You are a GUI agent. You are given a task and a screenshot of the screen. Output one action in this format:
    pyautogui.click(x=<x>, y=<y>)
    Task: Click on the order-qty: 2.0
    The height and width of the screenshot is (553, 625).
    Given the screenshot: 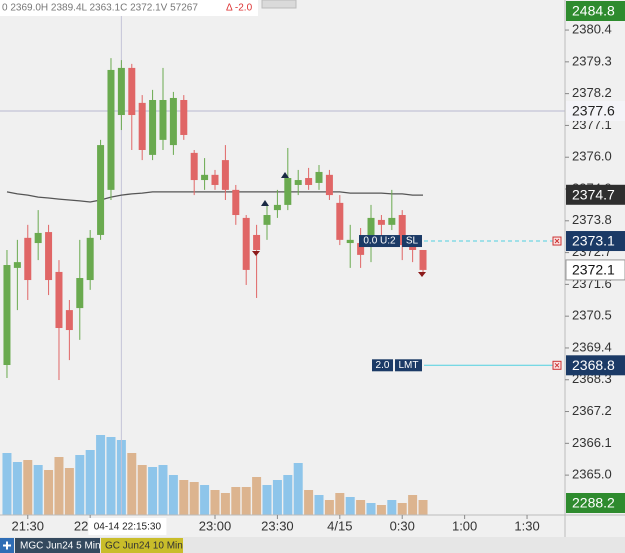 What is the action you would take?
    pyautogui.click(x=383, y=365)
    